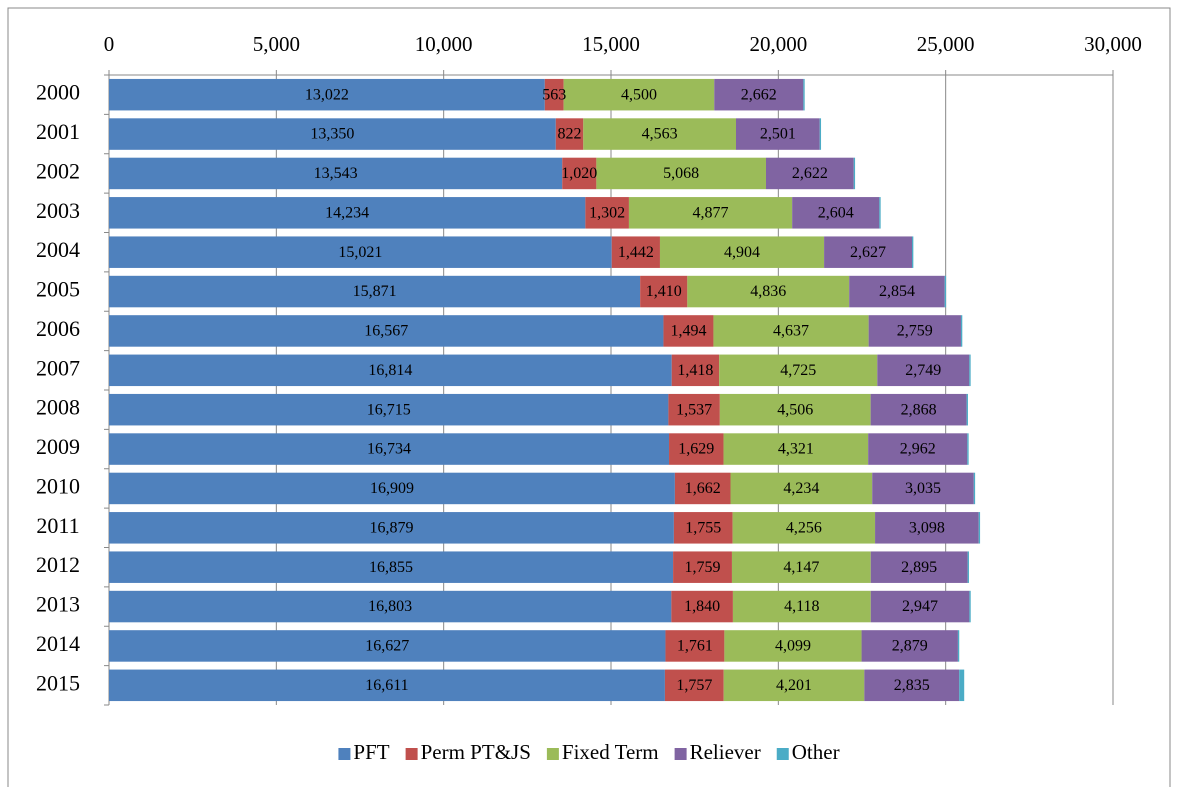 This screenshot has height=787, width=1178. What do you see at coordinates (796, 449) in the screenshot?
I see `value-label: 4,321` at bounding box center [796, 449].